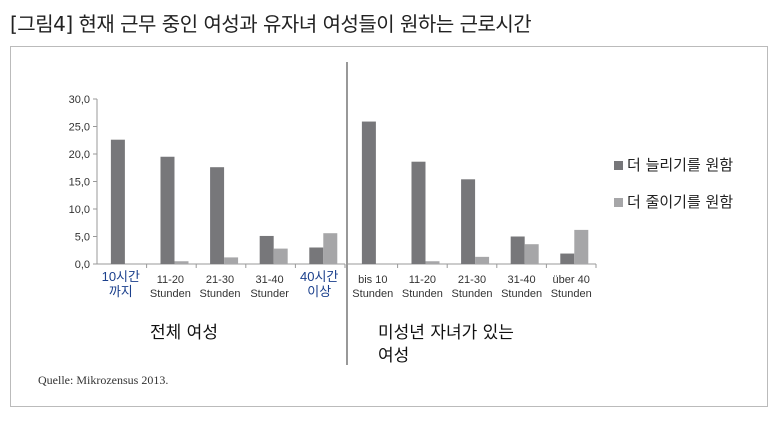 Image resolution: width=782 pixels, height=423 pixels. Describe the element at coordinates (571, 287) in the screenshot. I see `x-tick-label: über 40 Stunden` at that location.